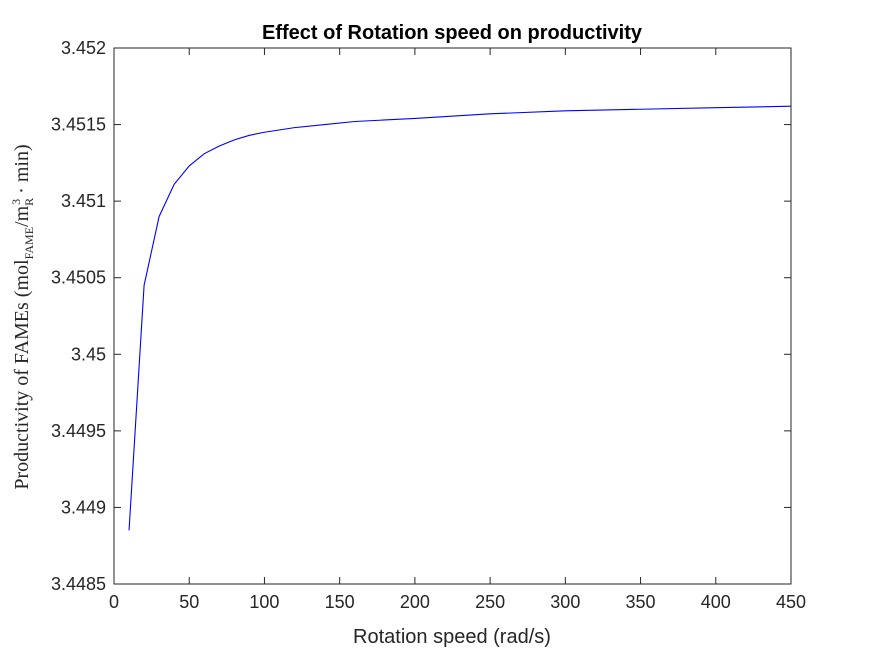  What do you see at coordinates (83, 507) in the screenshot?
I see `y-tick-label: 3.449` at bounding box center [83, 507].